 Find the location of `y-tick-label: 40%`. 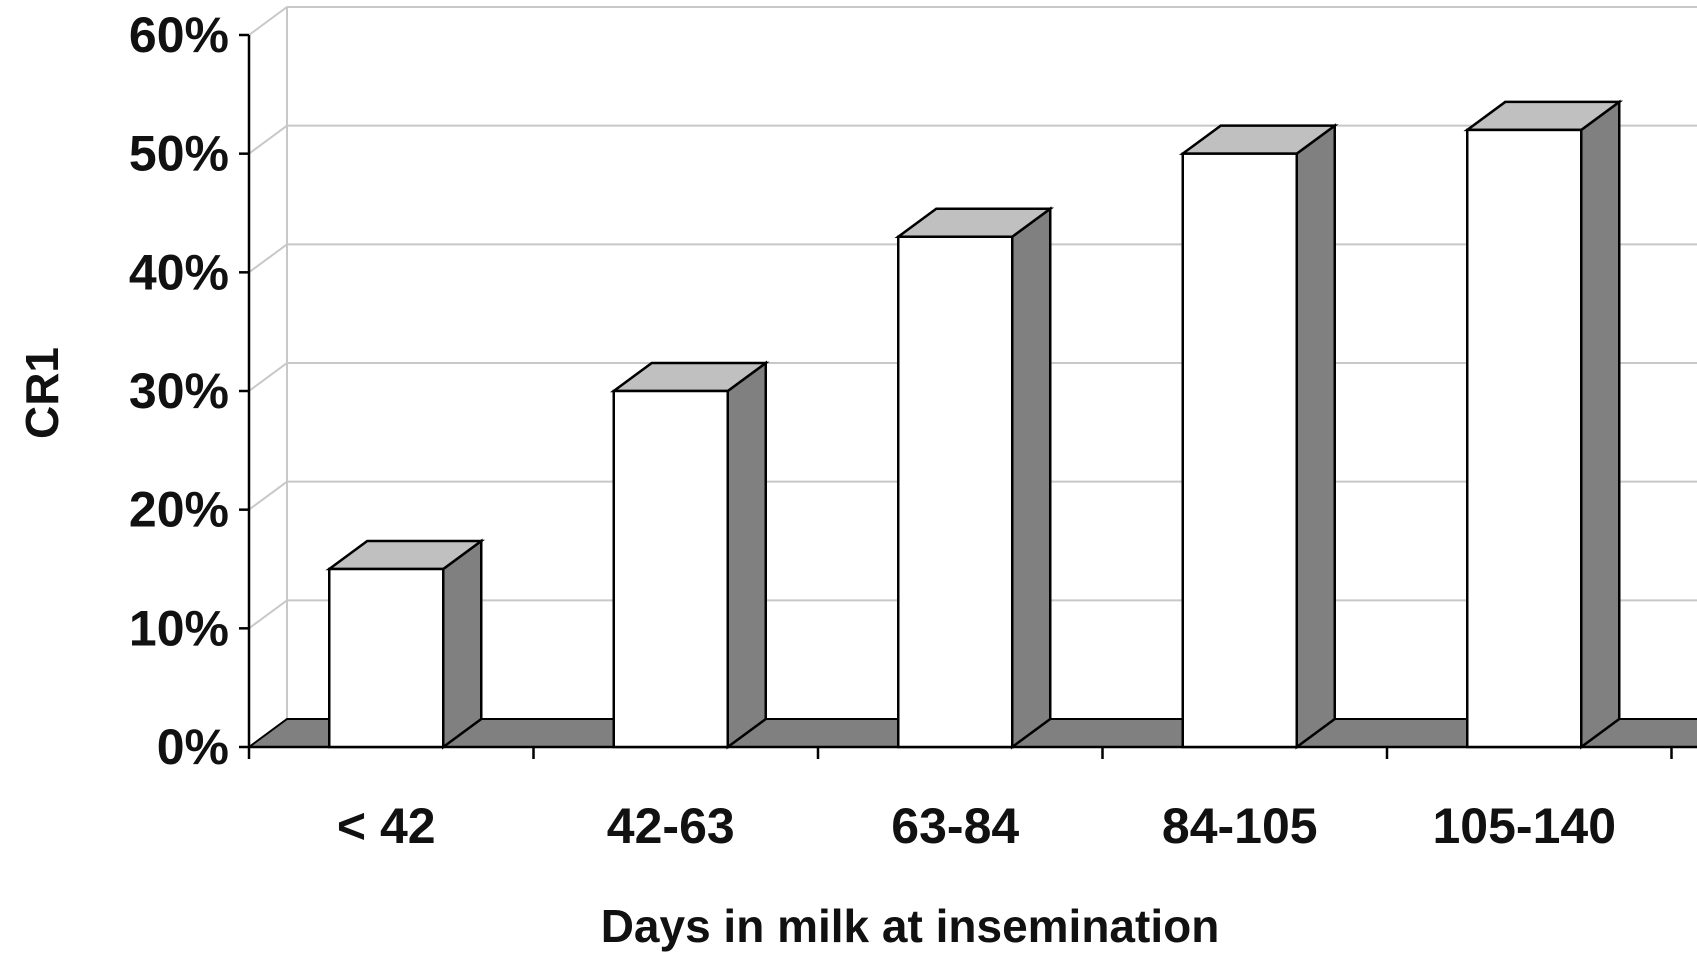

y-tick-label: 40% is located at coordinates (179, 272).